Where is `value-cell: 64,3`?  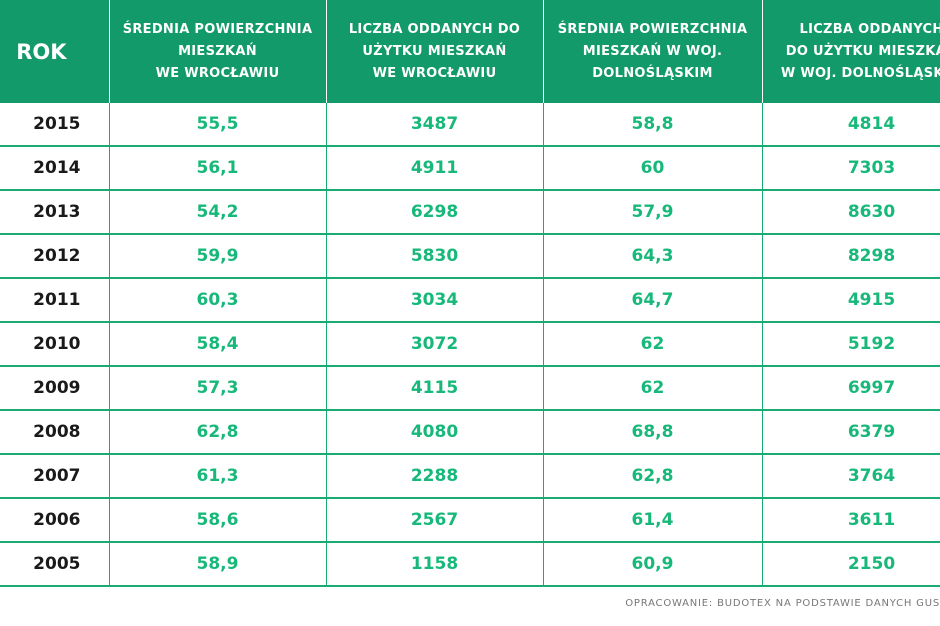
value-cell: 64,3 is located at coordinates (653, 256).